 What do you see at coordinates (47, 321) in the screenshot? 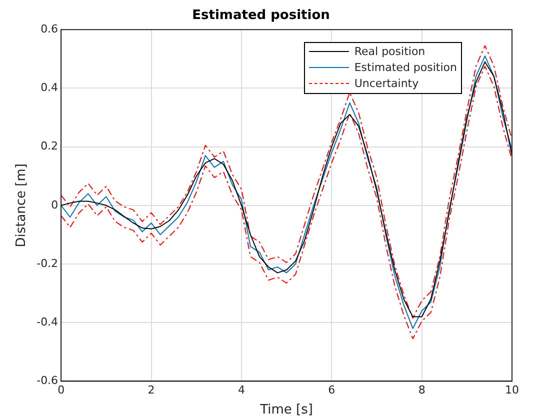
I see `y-tick-label: -0.4` at bounding box center [47, 321].